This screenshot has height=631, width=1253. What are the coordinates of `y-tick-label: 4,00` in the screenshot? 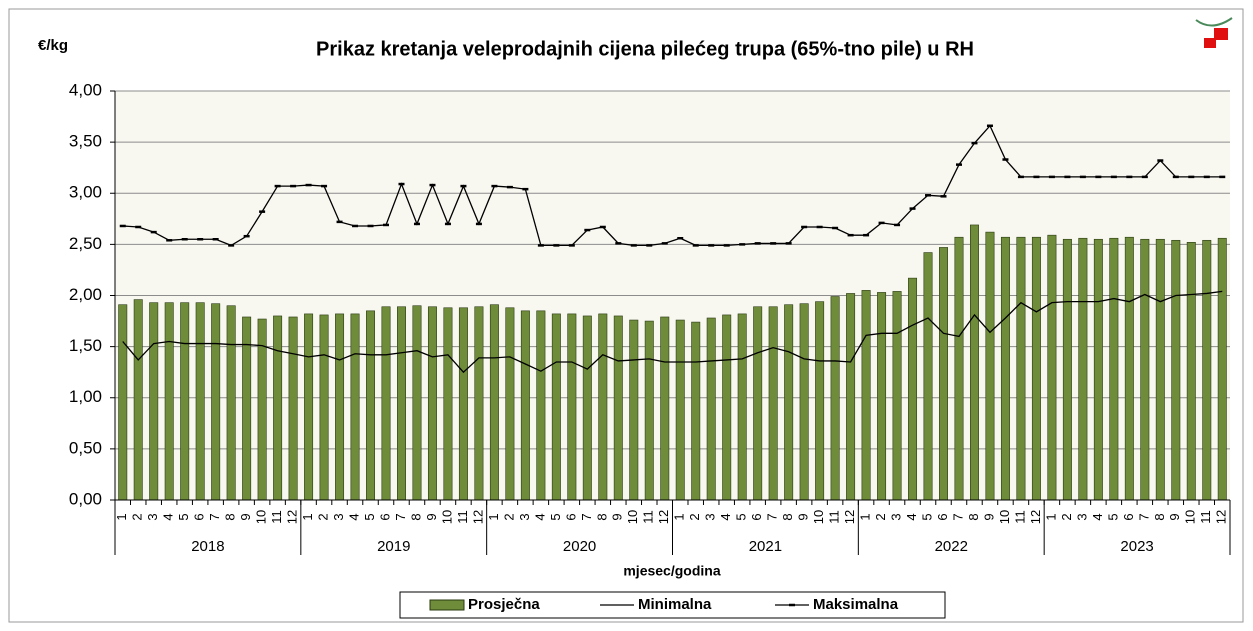 It's located at (85, 89).